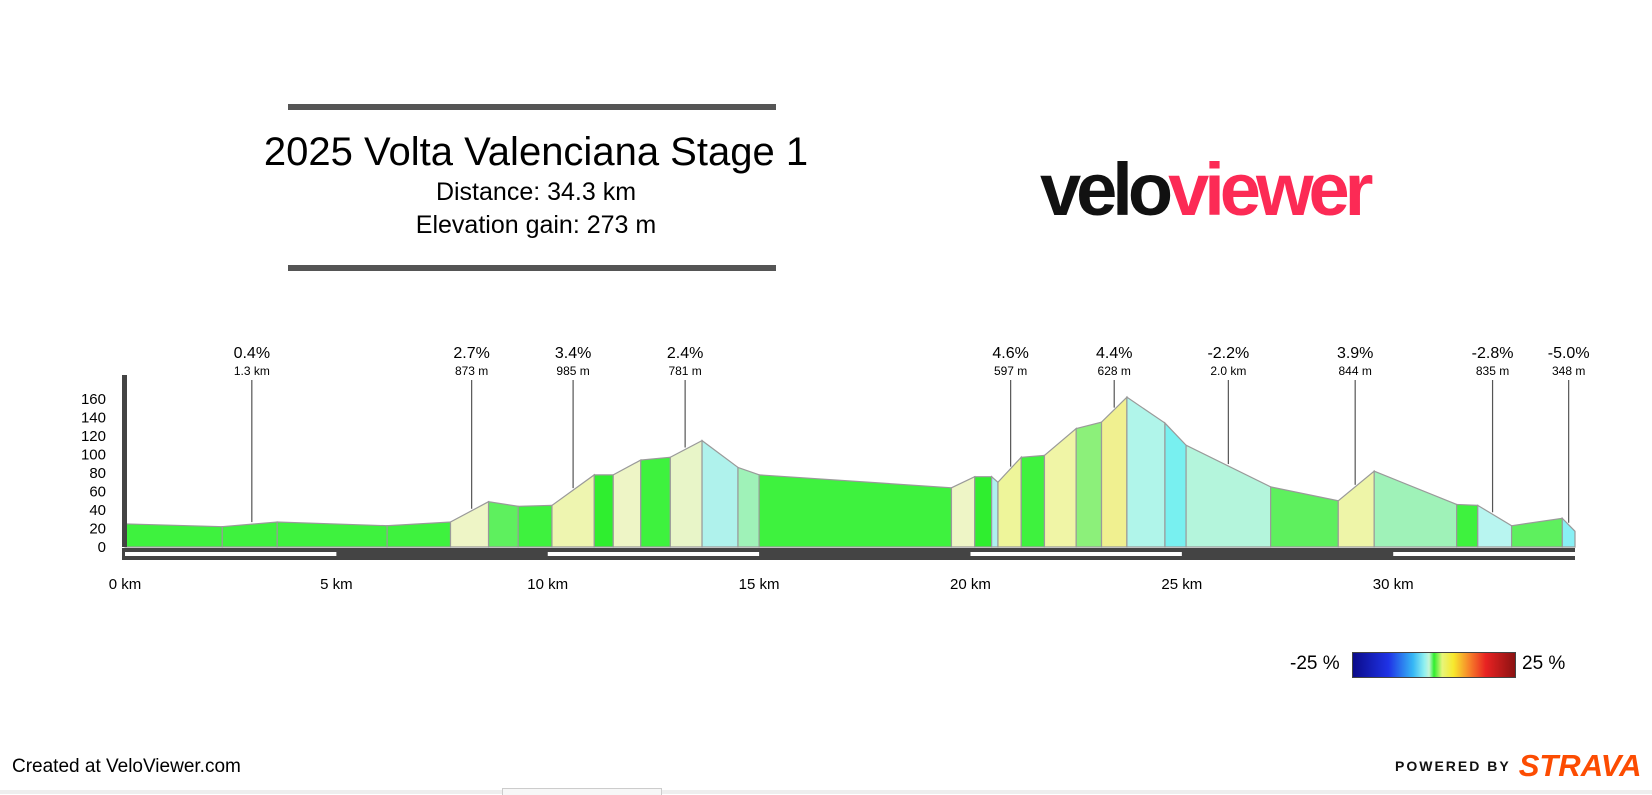 The height and width of the screenshot is (795, 1652). I want to click on climb-gradient-label: 4.6%, so click(1010, 353).